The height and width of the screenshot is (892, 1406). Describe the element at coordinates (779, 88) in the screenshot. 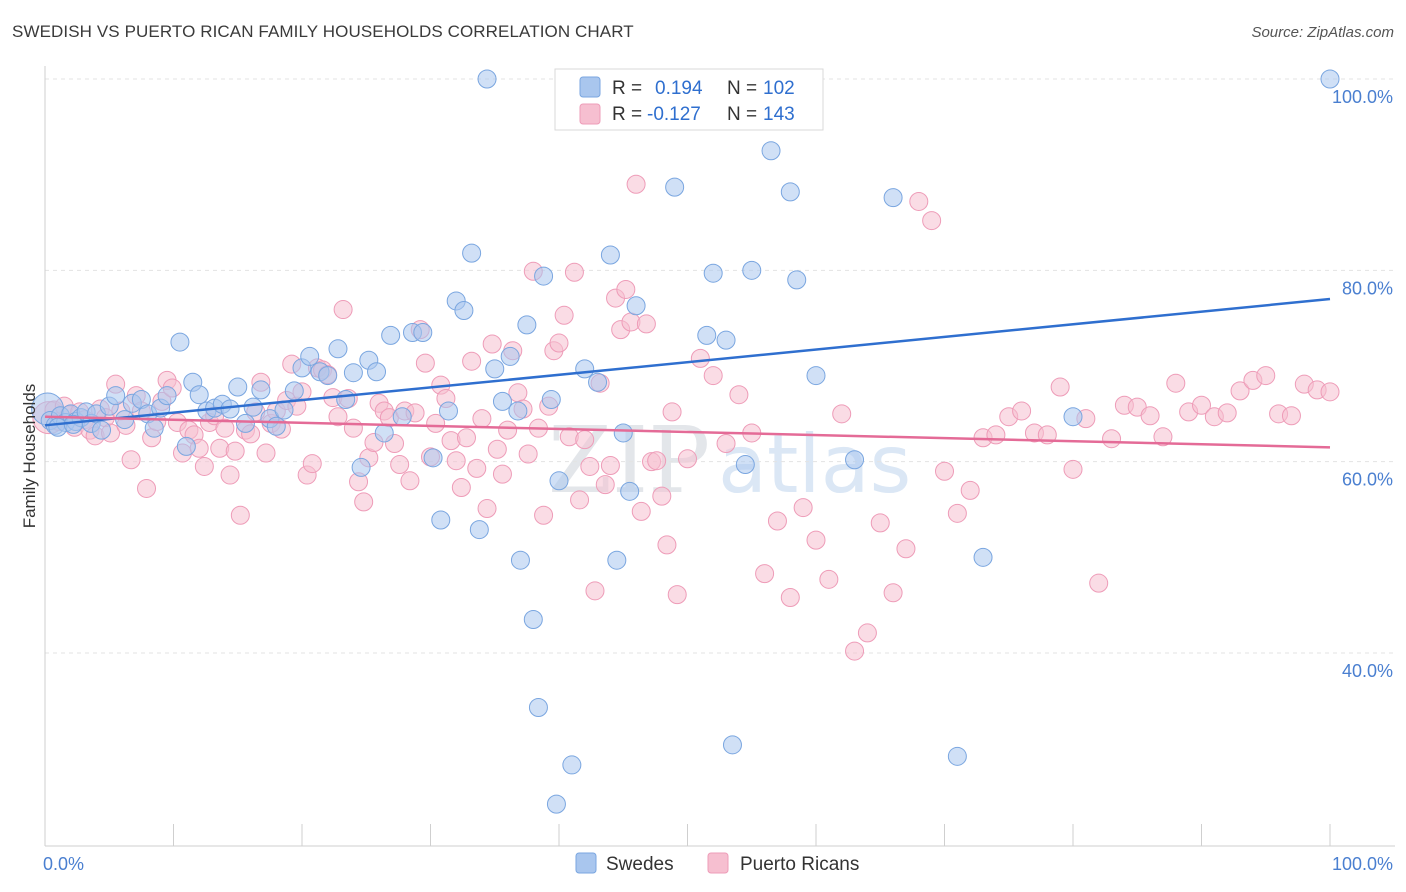

I see `legend-n-value-swedes: 102` at that location.